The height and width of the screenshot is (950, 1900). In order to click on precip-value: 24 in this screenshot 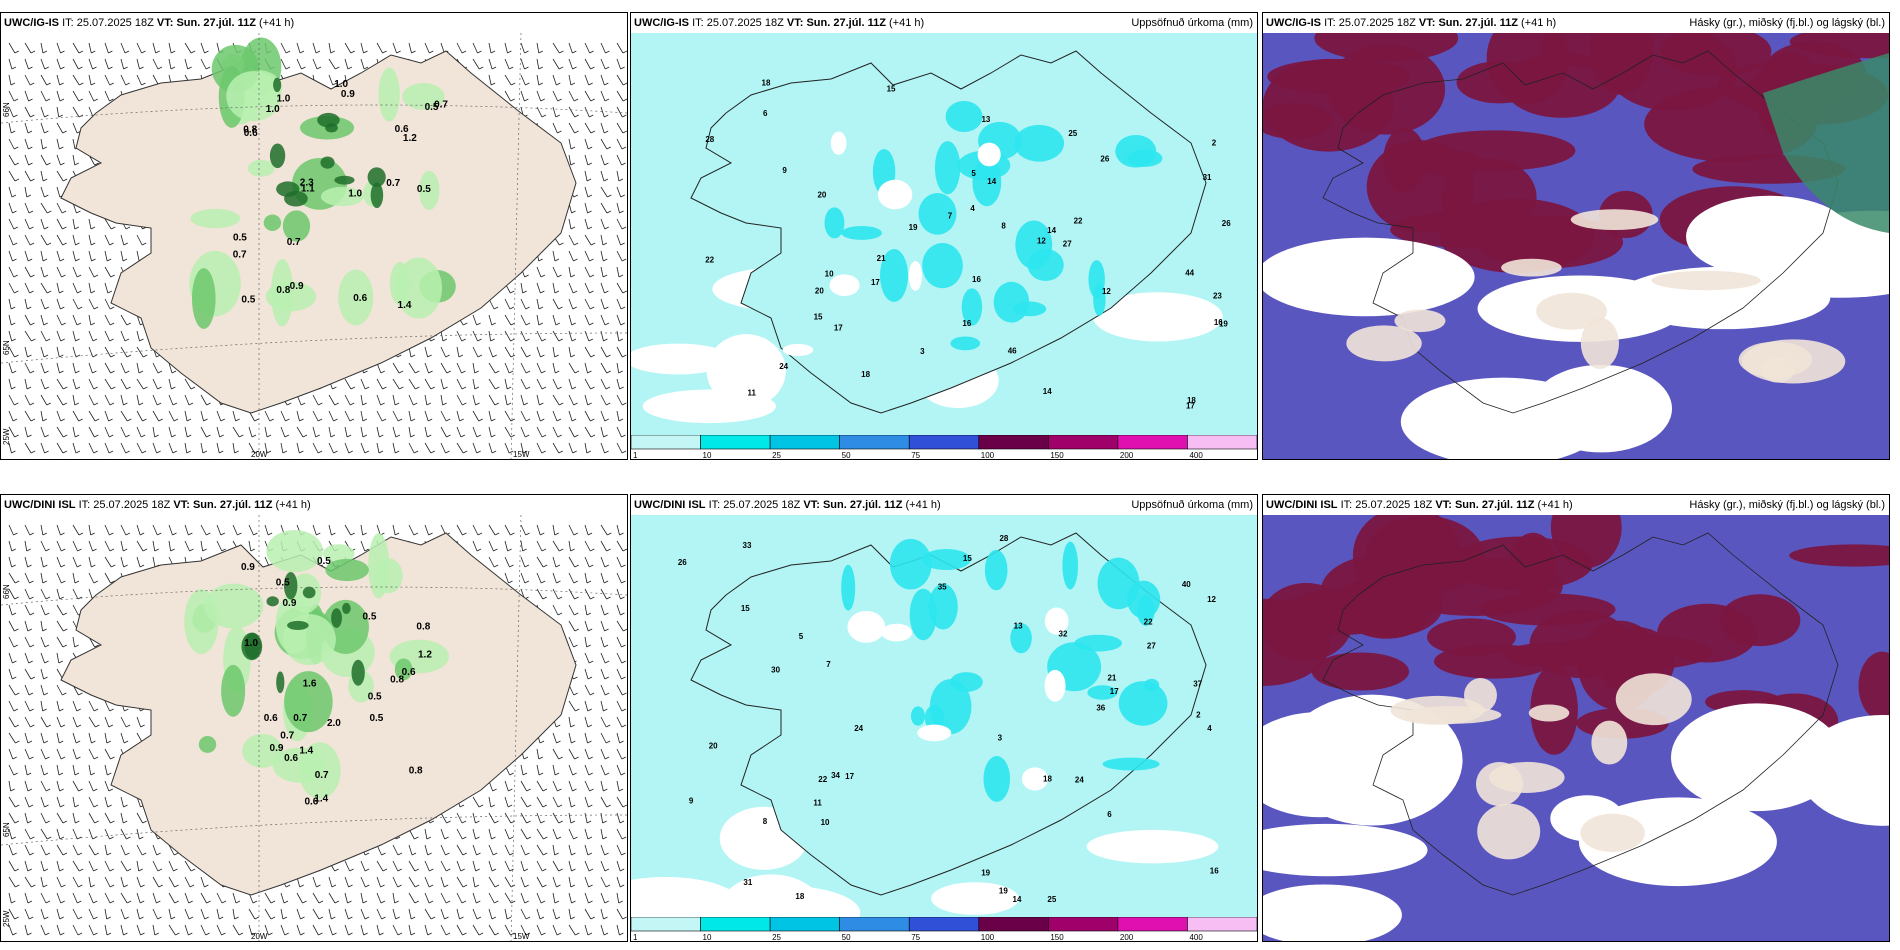, I will do `click(783, 366)`.